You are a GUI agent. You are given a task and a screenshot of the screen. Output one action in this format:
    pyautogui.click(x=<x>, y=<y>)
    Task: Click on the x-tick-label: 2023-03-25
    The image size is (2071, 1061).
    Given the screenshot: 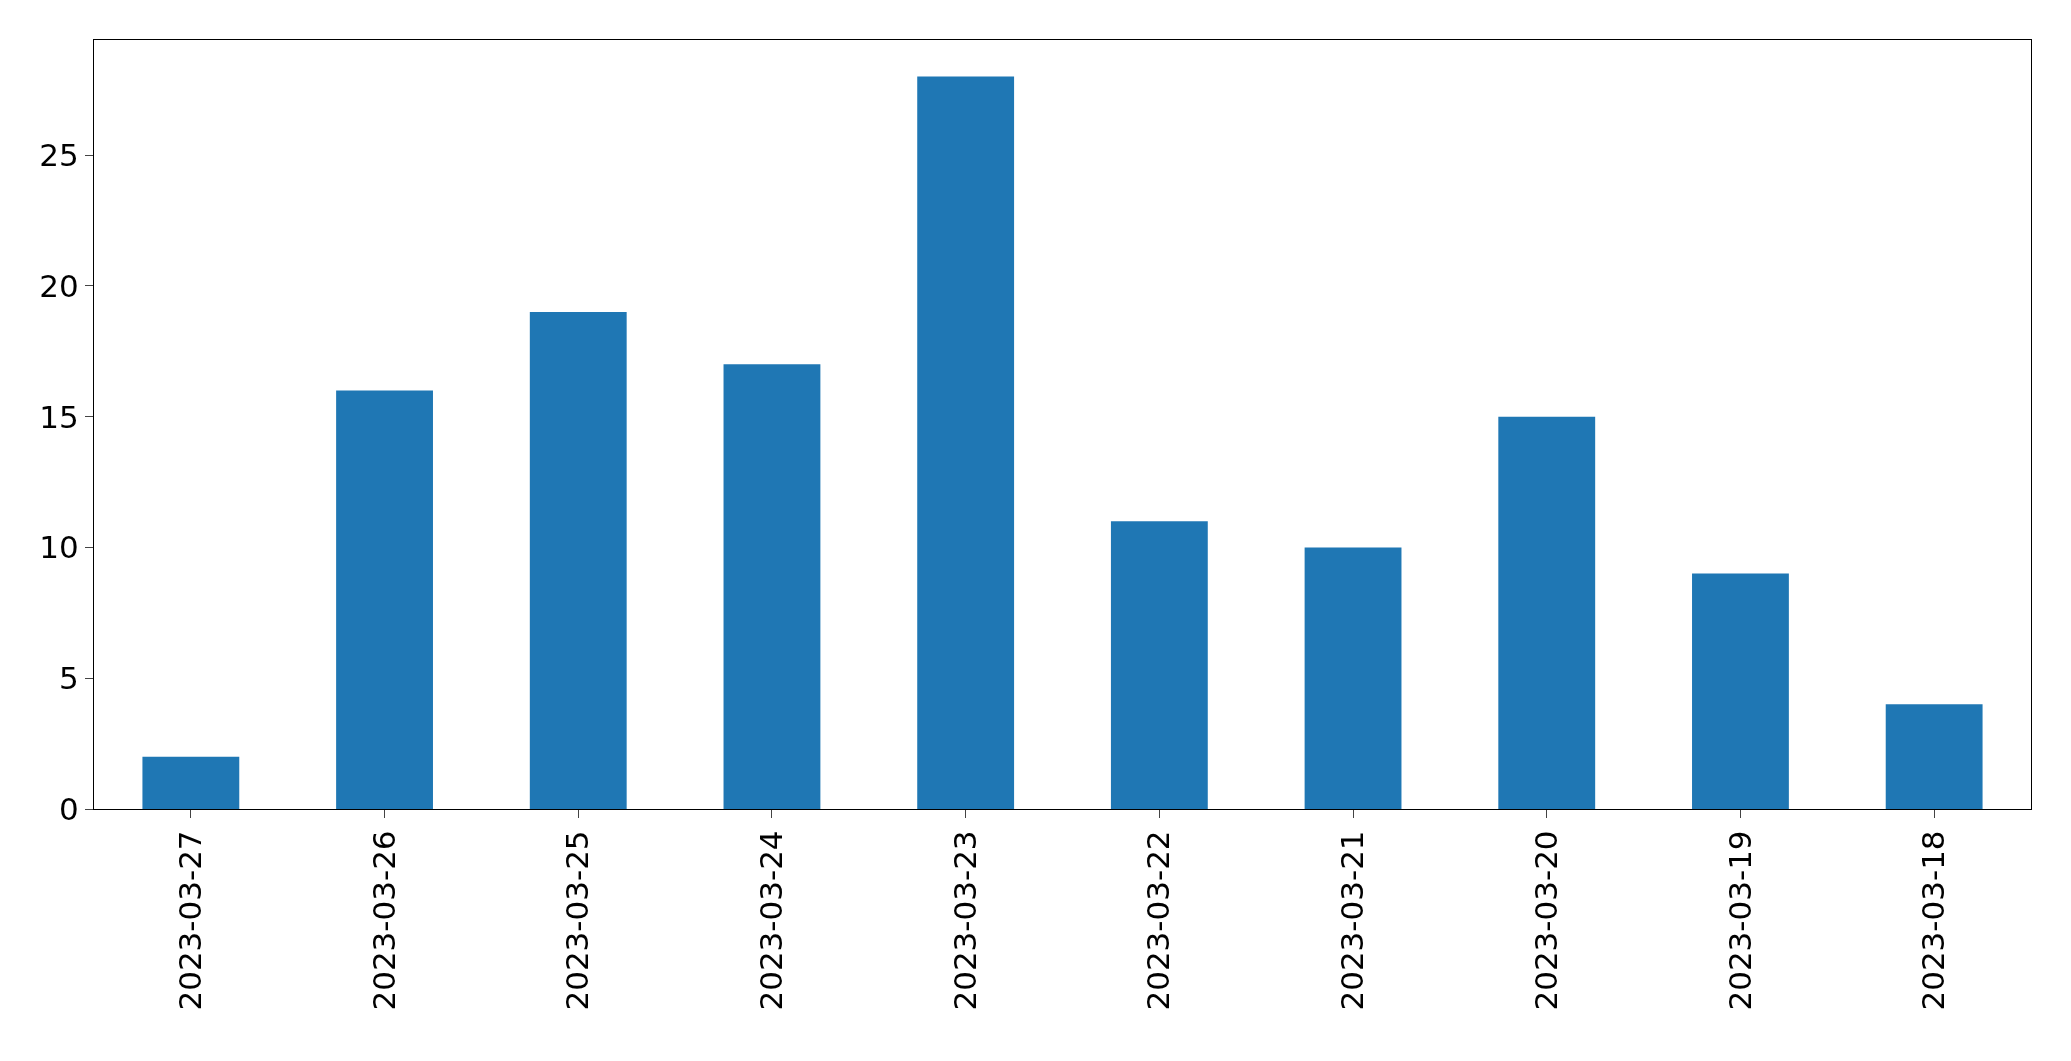 What is the action you would take?
    pyautogui.click(x=577, y=920)
    